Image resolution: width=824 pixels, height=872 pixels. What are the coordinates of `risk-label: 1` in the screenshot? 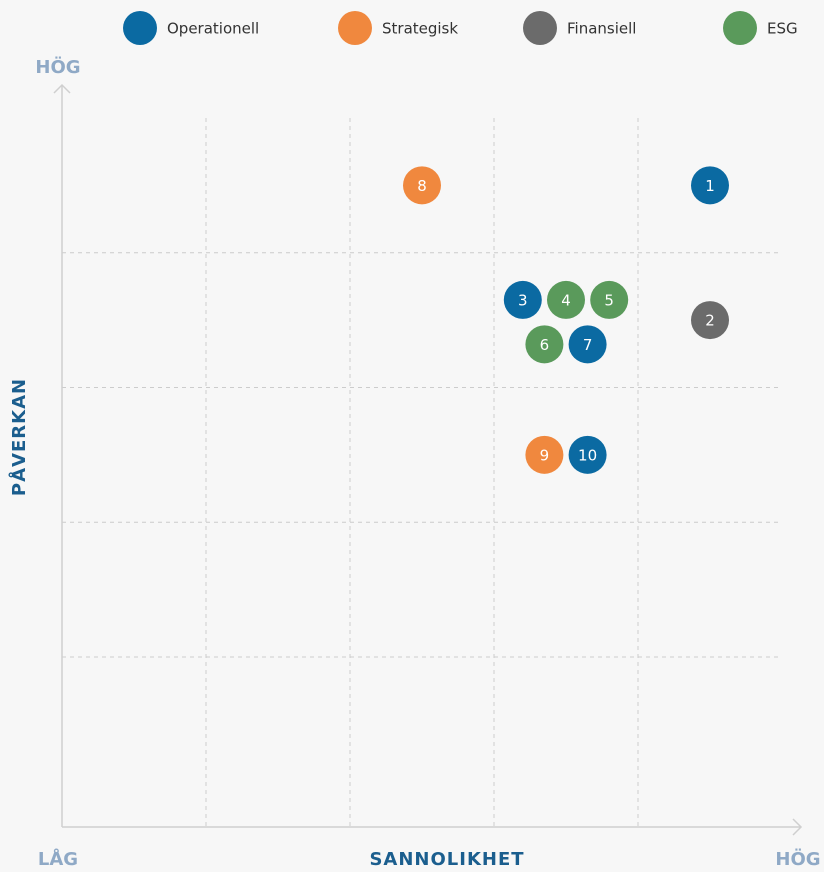 It's located at (710, 186).